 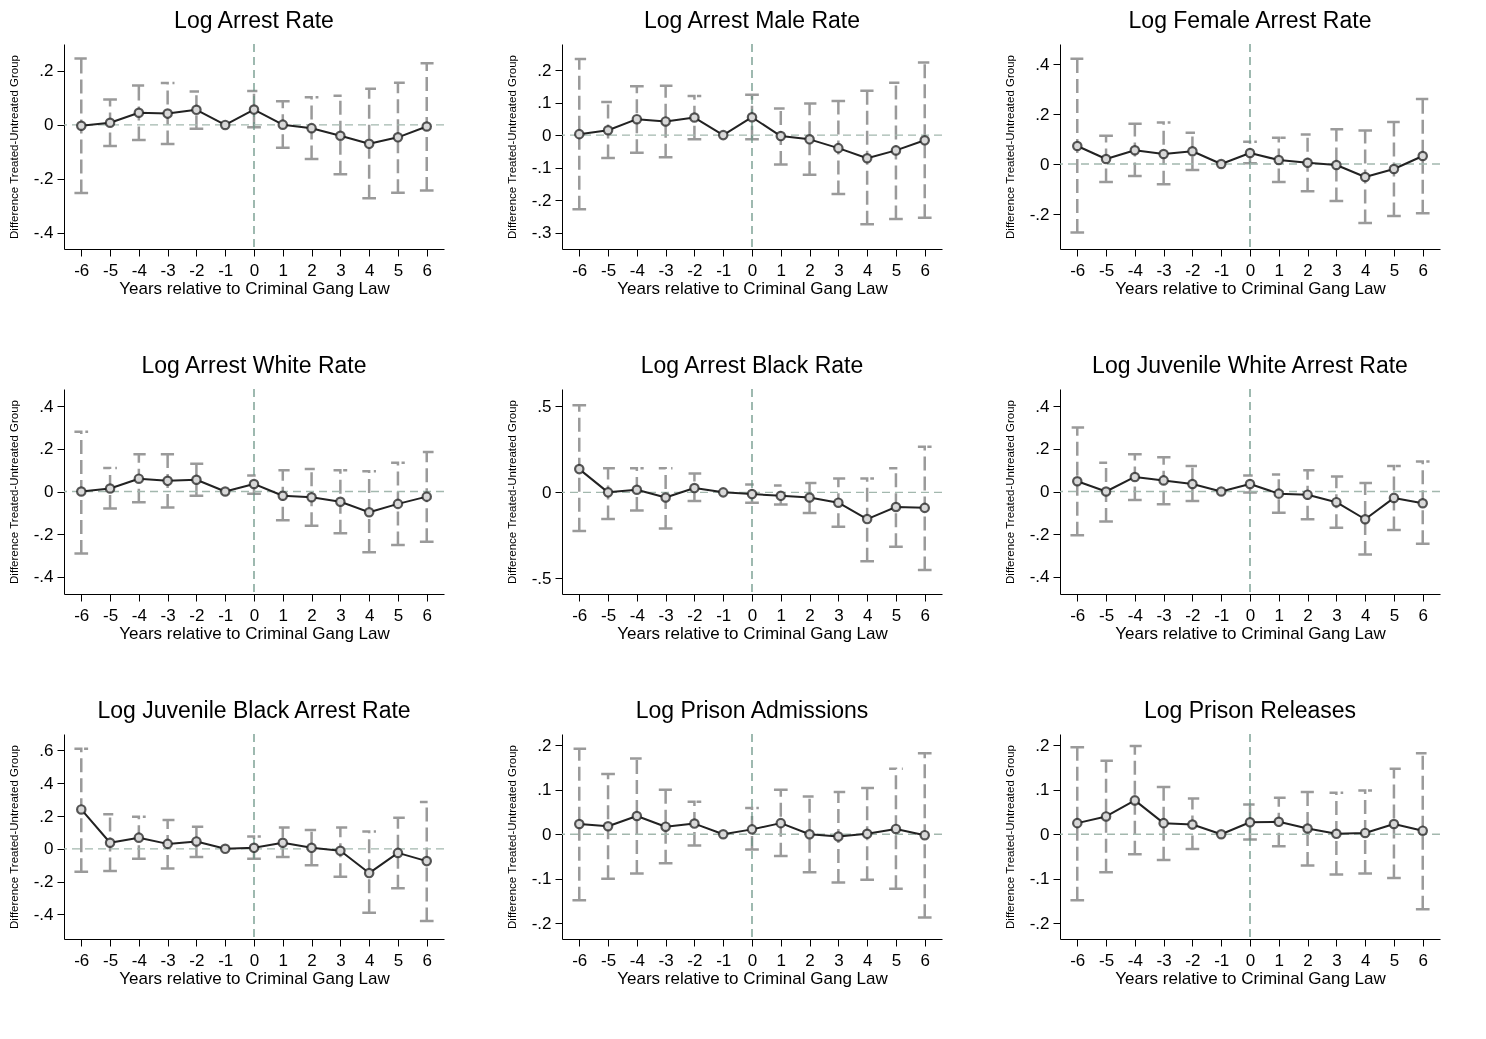 What do you see at coordinates (254, 365) in the screenshot?
I see `chart-title: Log Arrest White Rate` at bounding box center [254, 365].